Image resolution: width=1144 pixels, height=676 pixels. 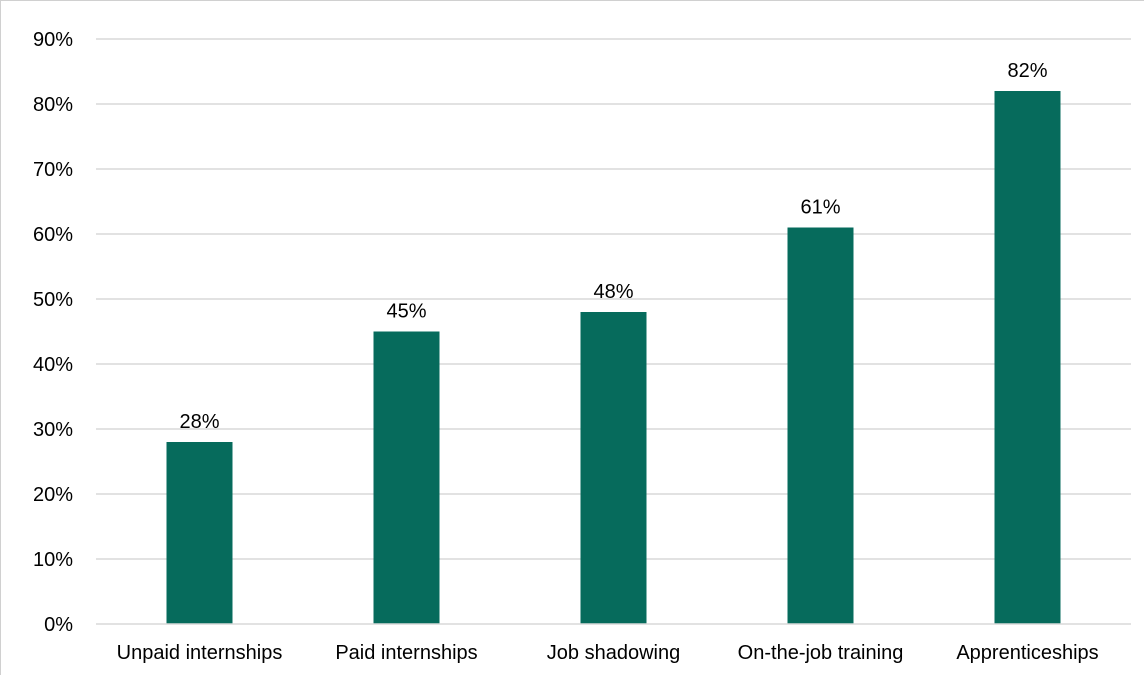 I want to click on x-category-label: Job shadowing, so click(x=613, y=653).